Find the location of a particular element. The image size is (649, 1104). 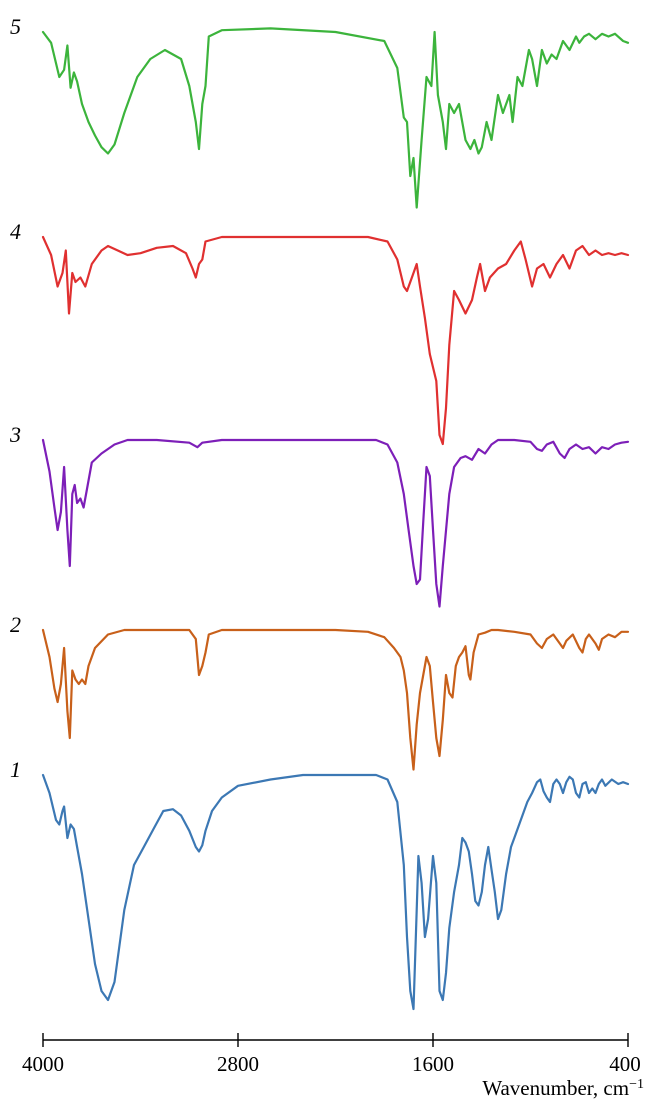

x-axis-ticks: 4000 2800 1600 400 is located at coordinates (331, 1054).